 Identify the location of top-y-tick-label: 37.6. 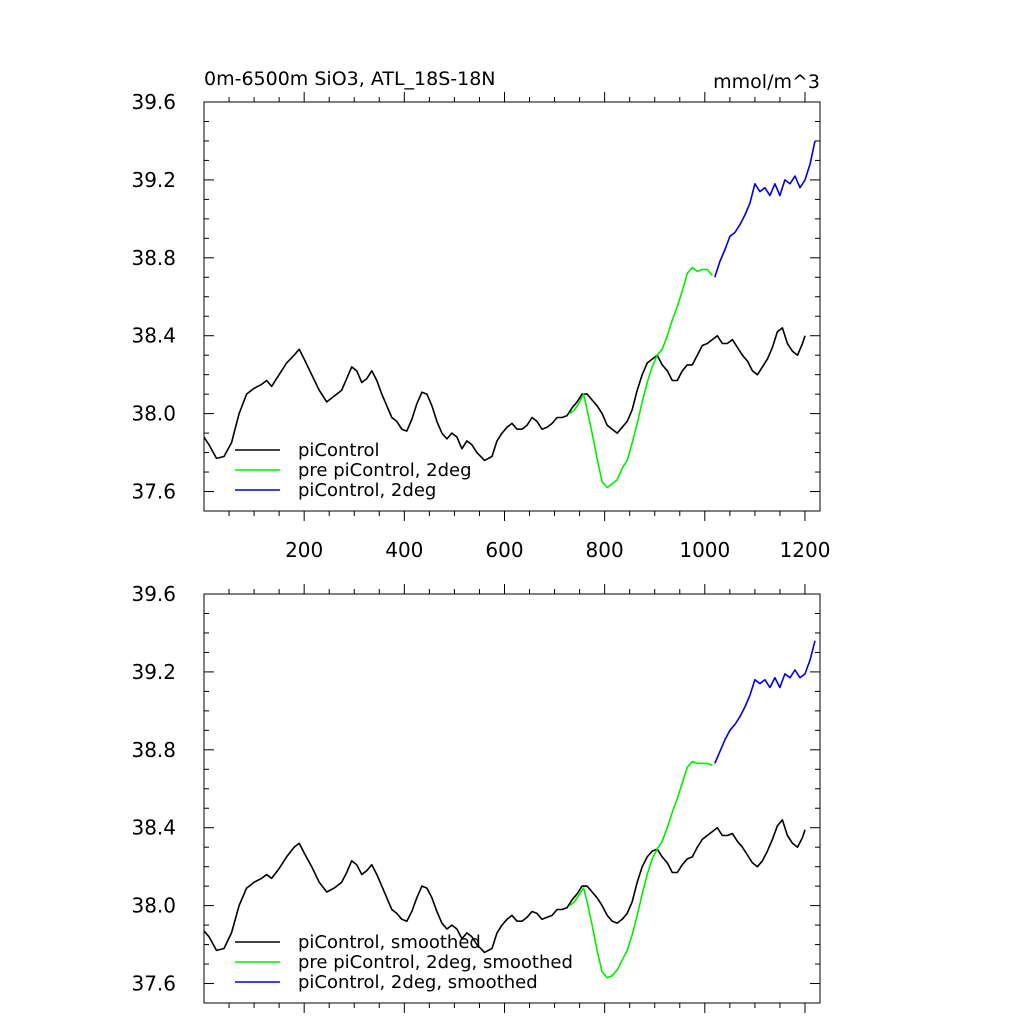
(153, 492).